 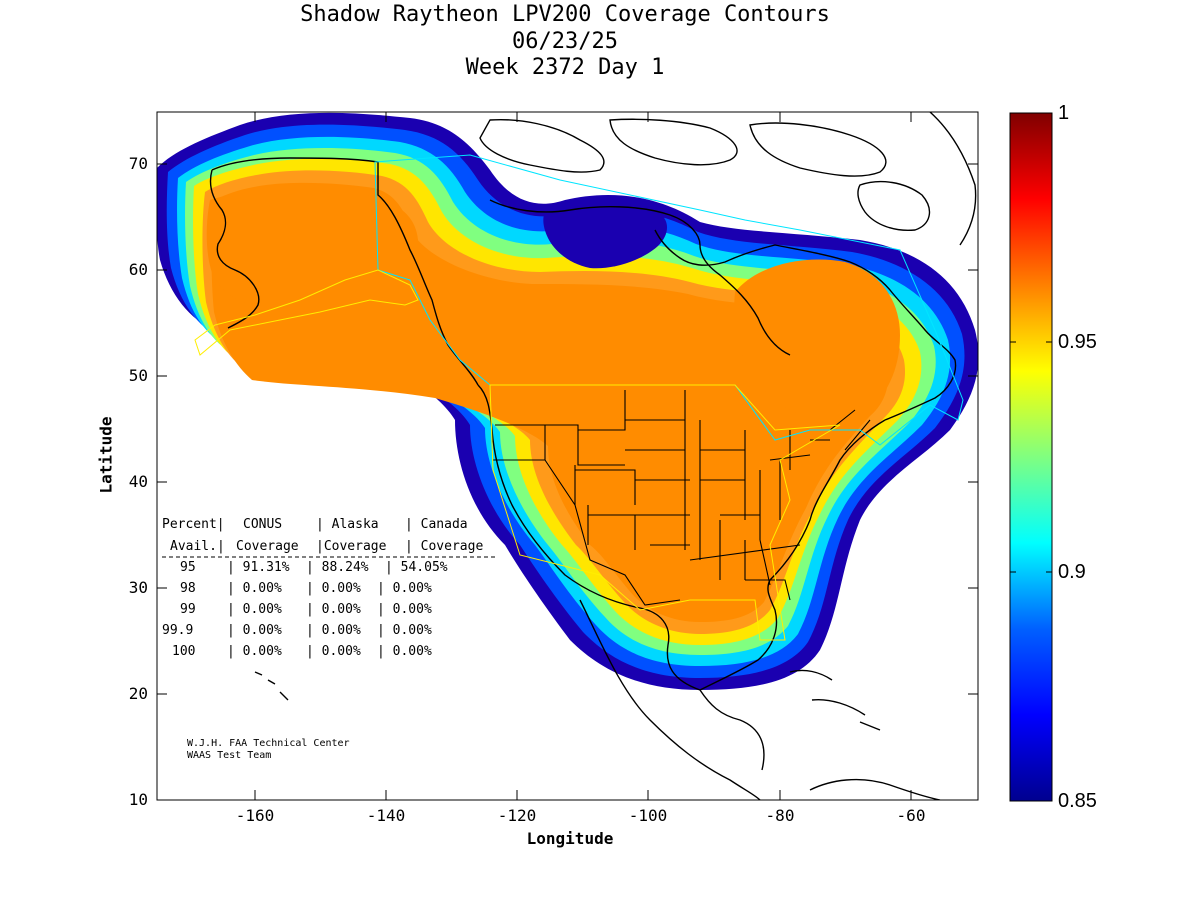 What do you see at coordinates (263, 524) in the screenshot?
I see `table-header-cell: CONUS` at bounding box center [263, 524].